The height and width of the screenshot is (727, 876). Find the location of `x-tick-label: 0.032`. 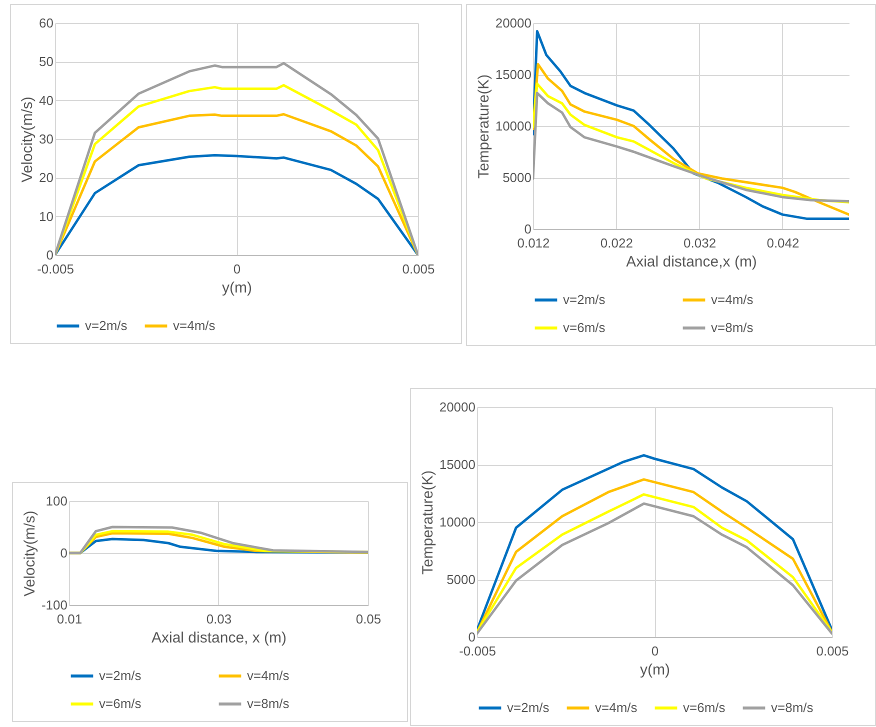

x-tick-label: 0.032 is located at coordinates (700, 243).